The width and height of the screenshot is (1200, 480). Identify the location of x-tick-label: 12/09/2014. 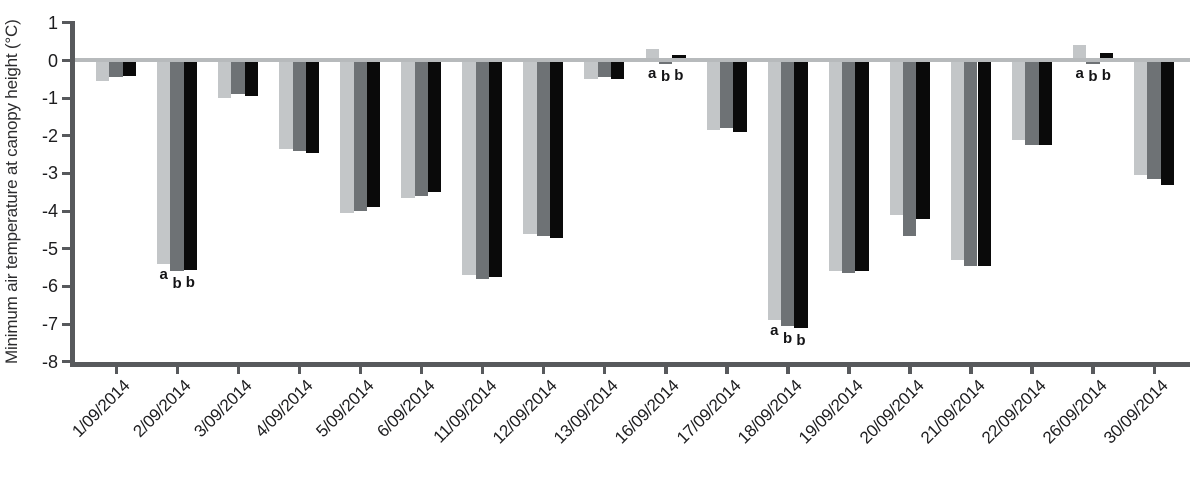
(525, 412).